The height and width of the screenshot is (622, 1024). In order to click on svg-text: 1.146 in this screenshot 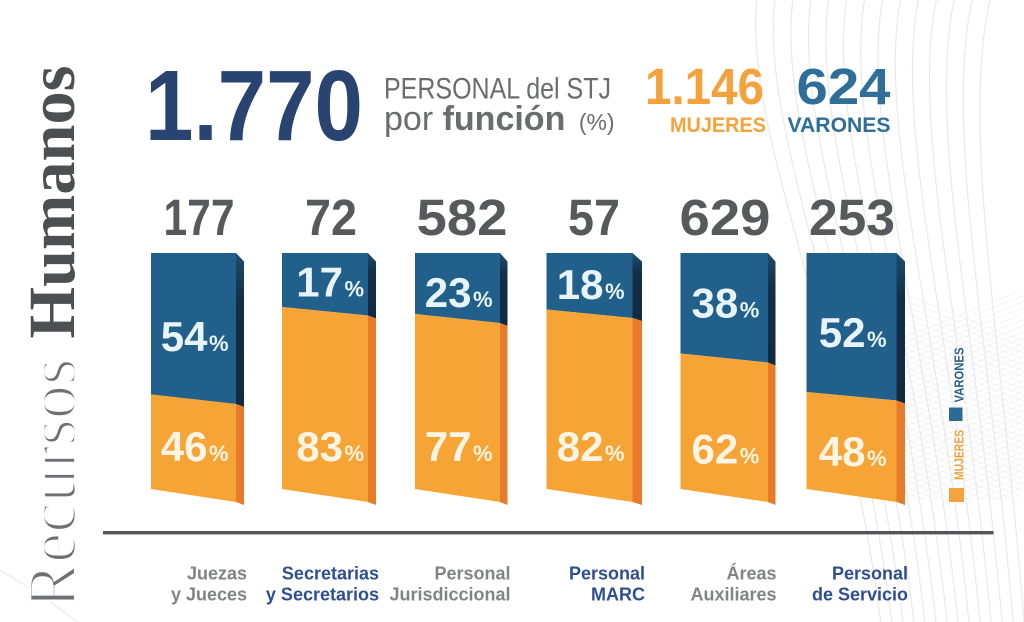, I will do `click(704, 86)`.